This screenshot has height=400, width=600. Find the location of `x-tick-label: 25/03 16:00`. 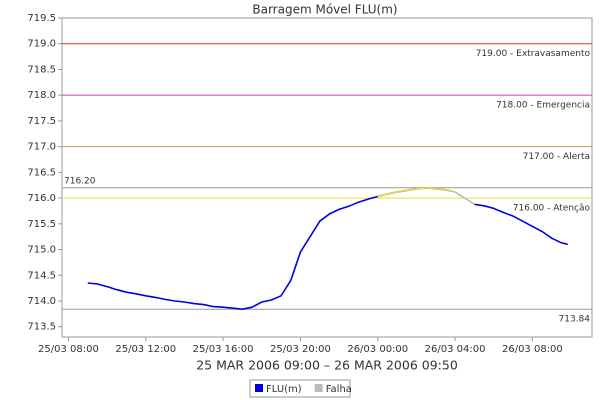

x-tick-label: 25/03 16:00 is located at coordinates (223, 349).